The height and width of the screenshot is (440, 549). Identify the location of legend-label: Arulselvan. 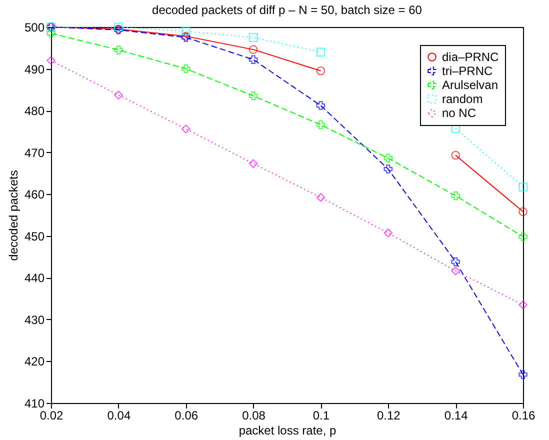
(470, 85).